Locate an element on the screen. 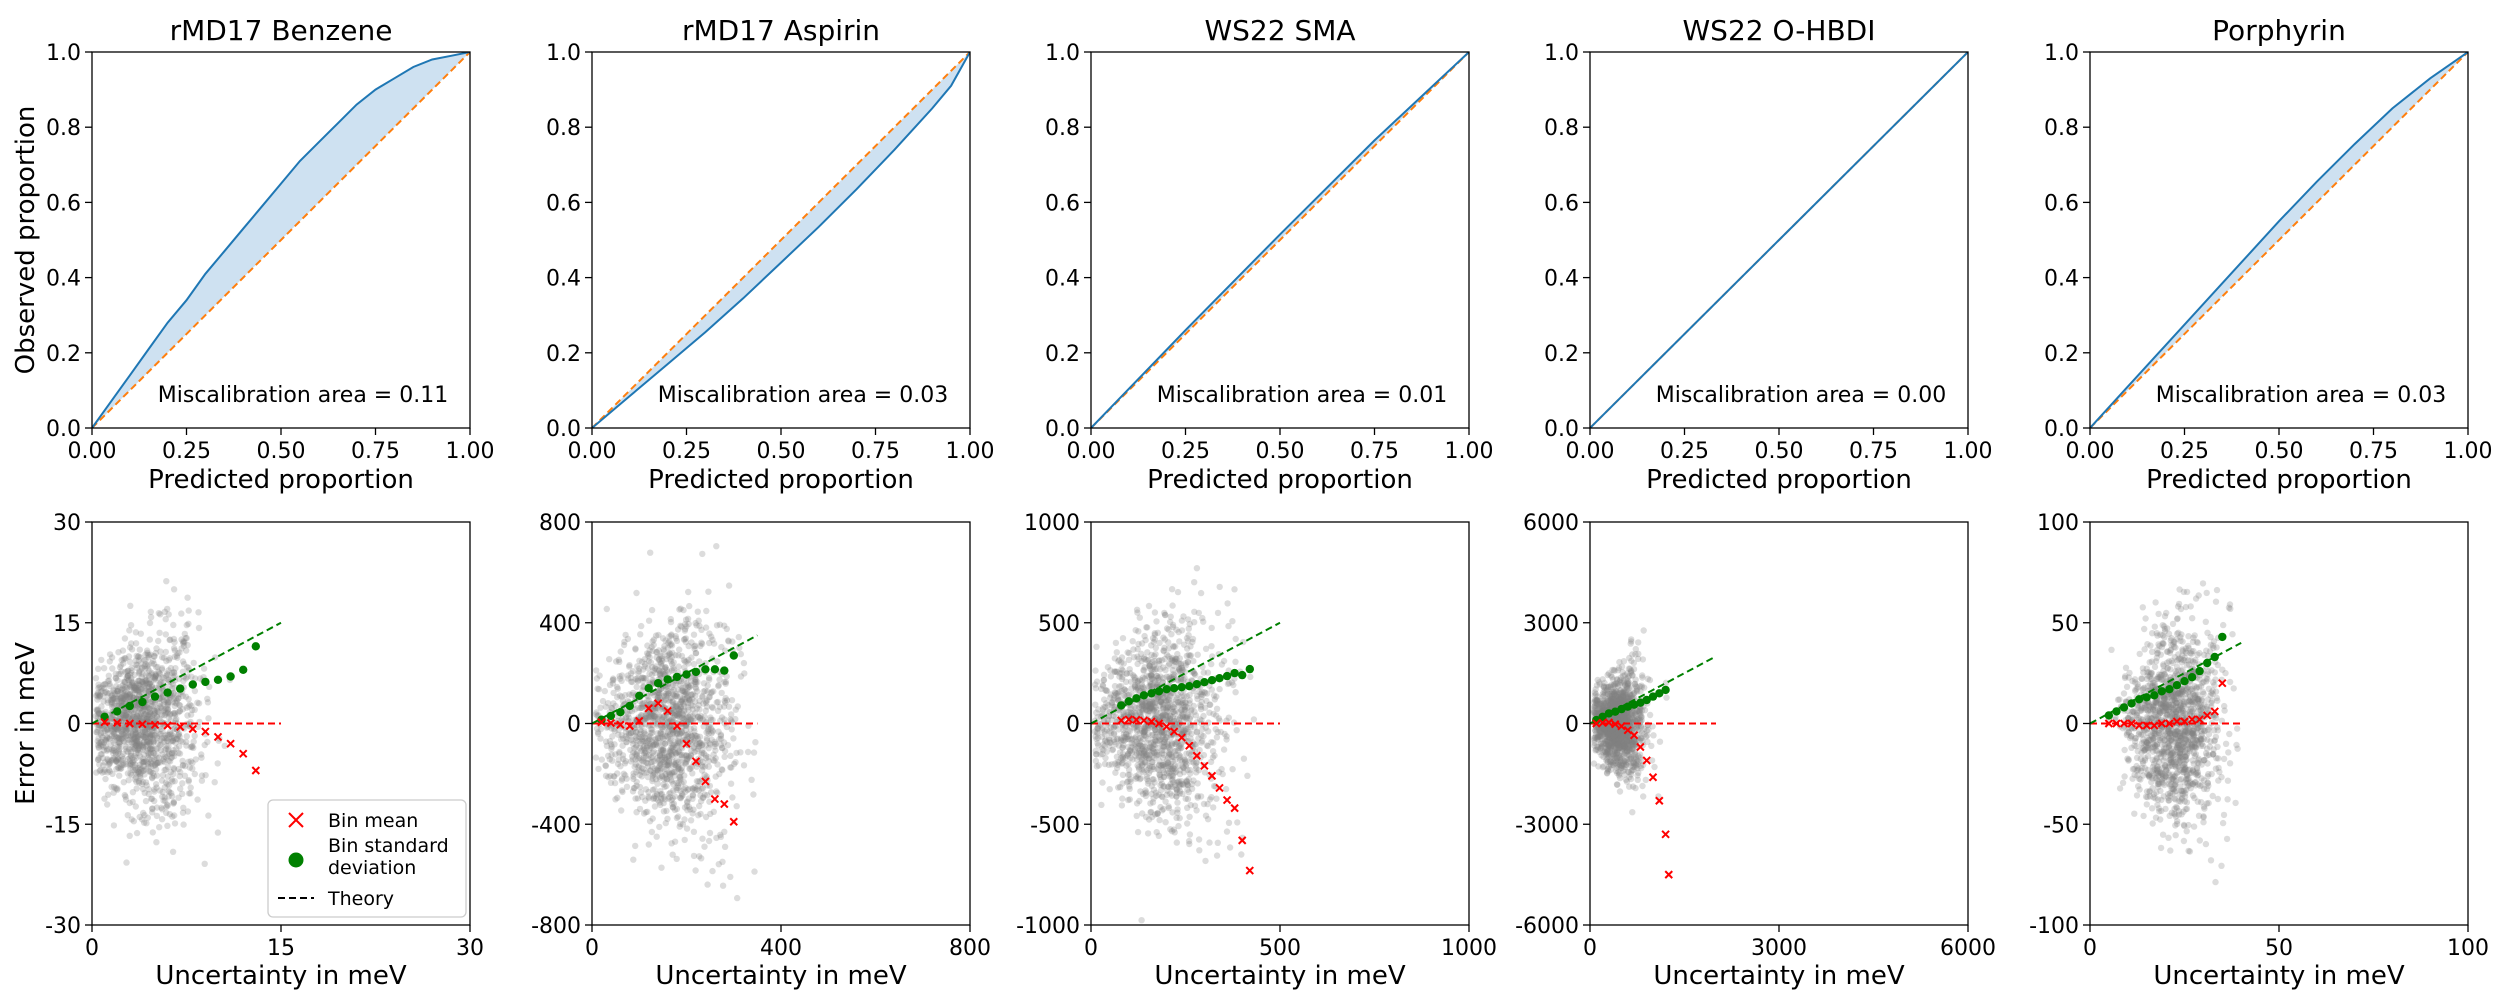 The height and width of the screenshot is (1000, 2500). bin-std-point is located at coordinates (142, 702).